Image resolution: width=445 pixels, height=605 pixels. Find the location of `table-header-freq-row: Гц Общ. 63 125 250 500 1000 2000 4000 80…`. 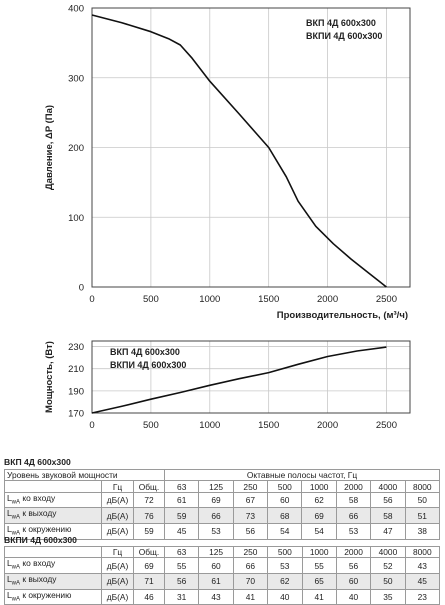

table-header-freq-row: Гц Общ. 63 125 250 500 1000 2000 4000 80… is located at coordinates (222, 486).